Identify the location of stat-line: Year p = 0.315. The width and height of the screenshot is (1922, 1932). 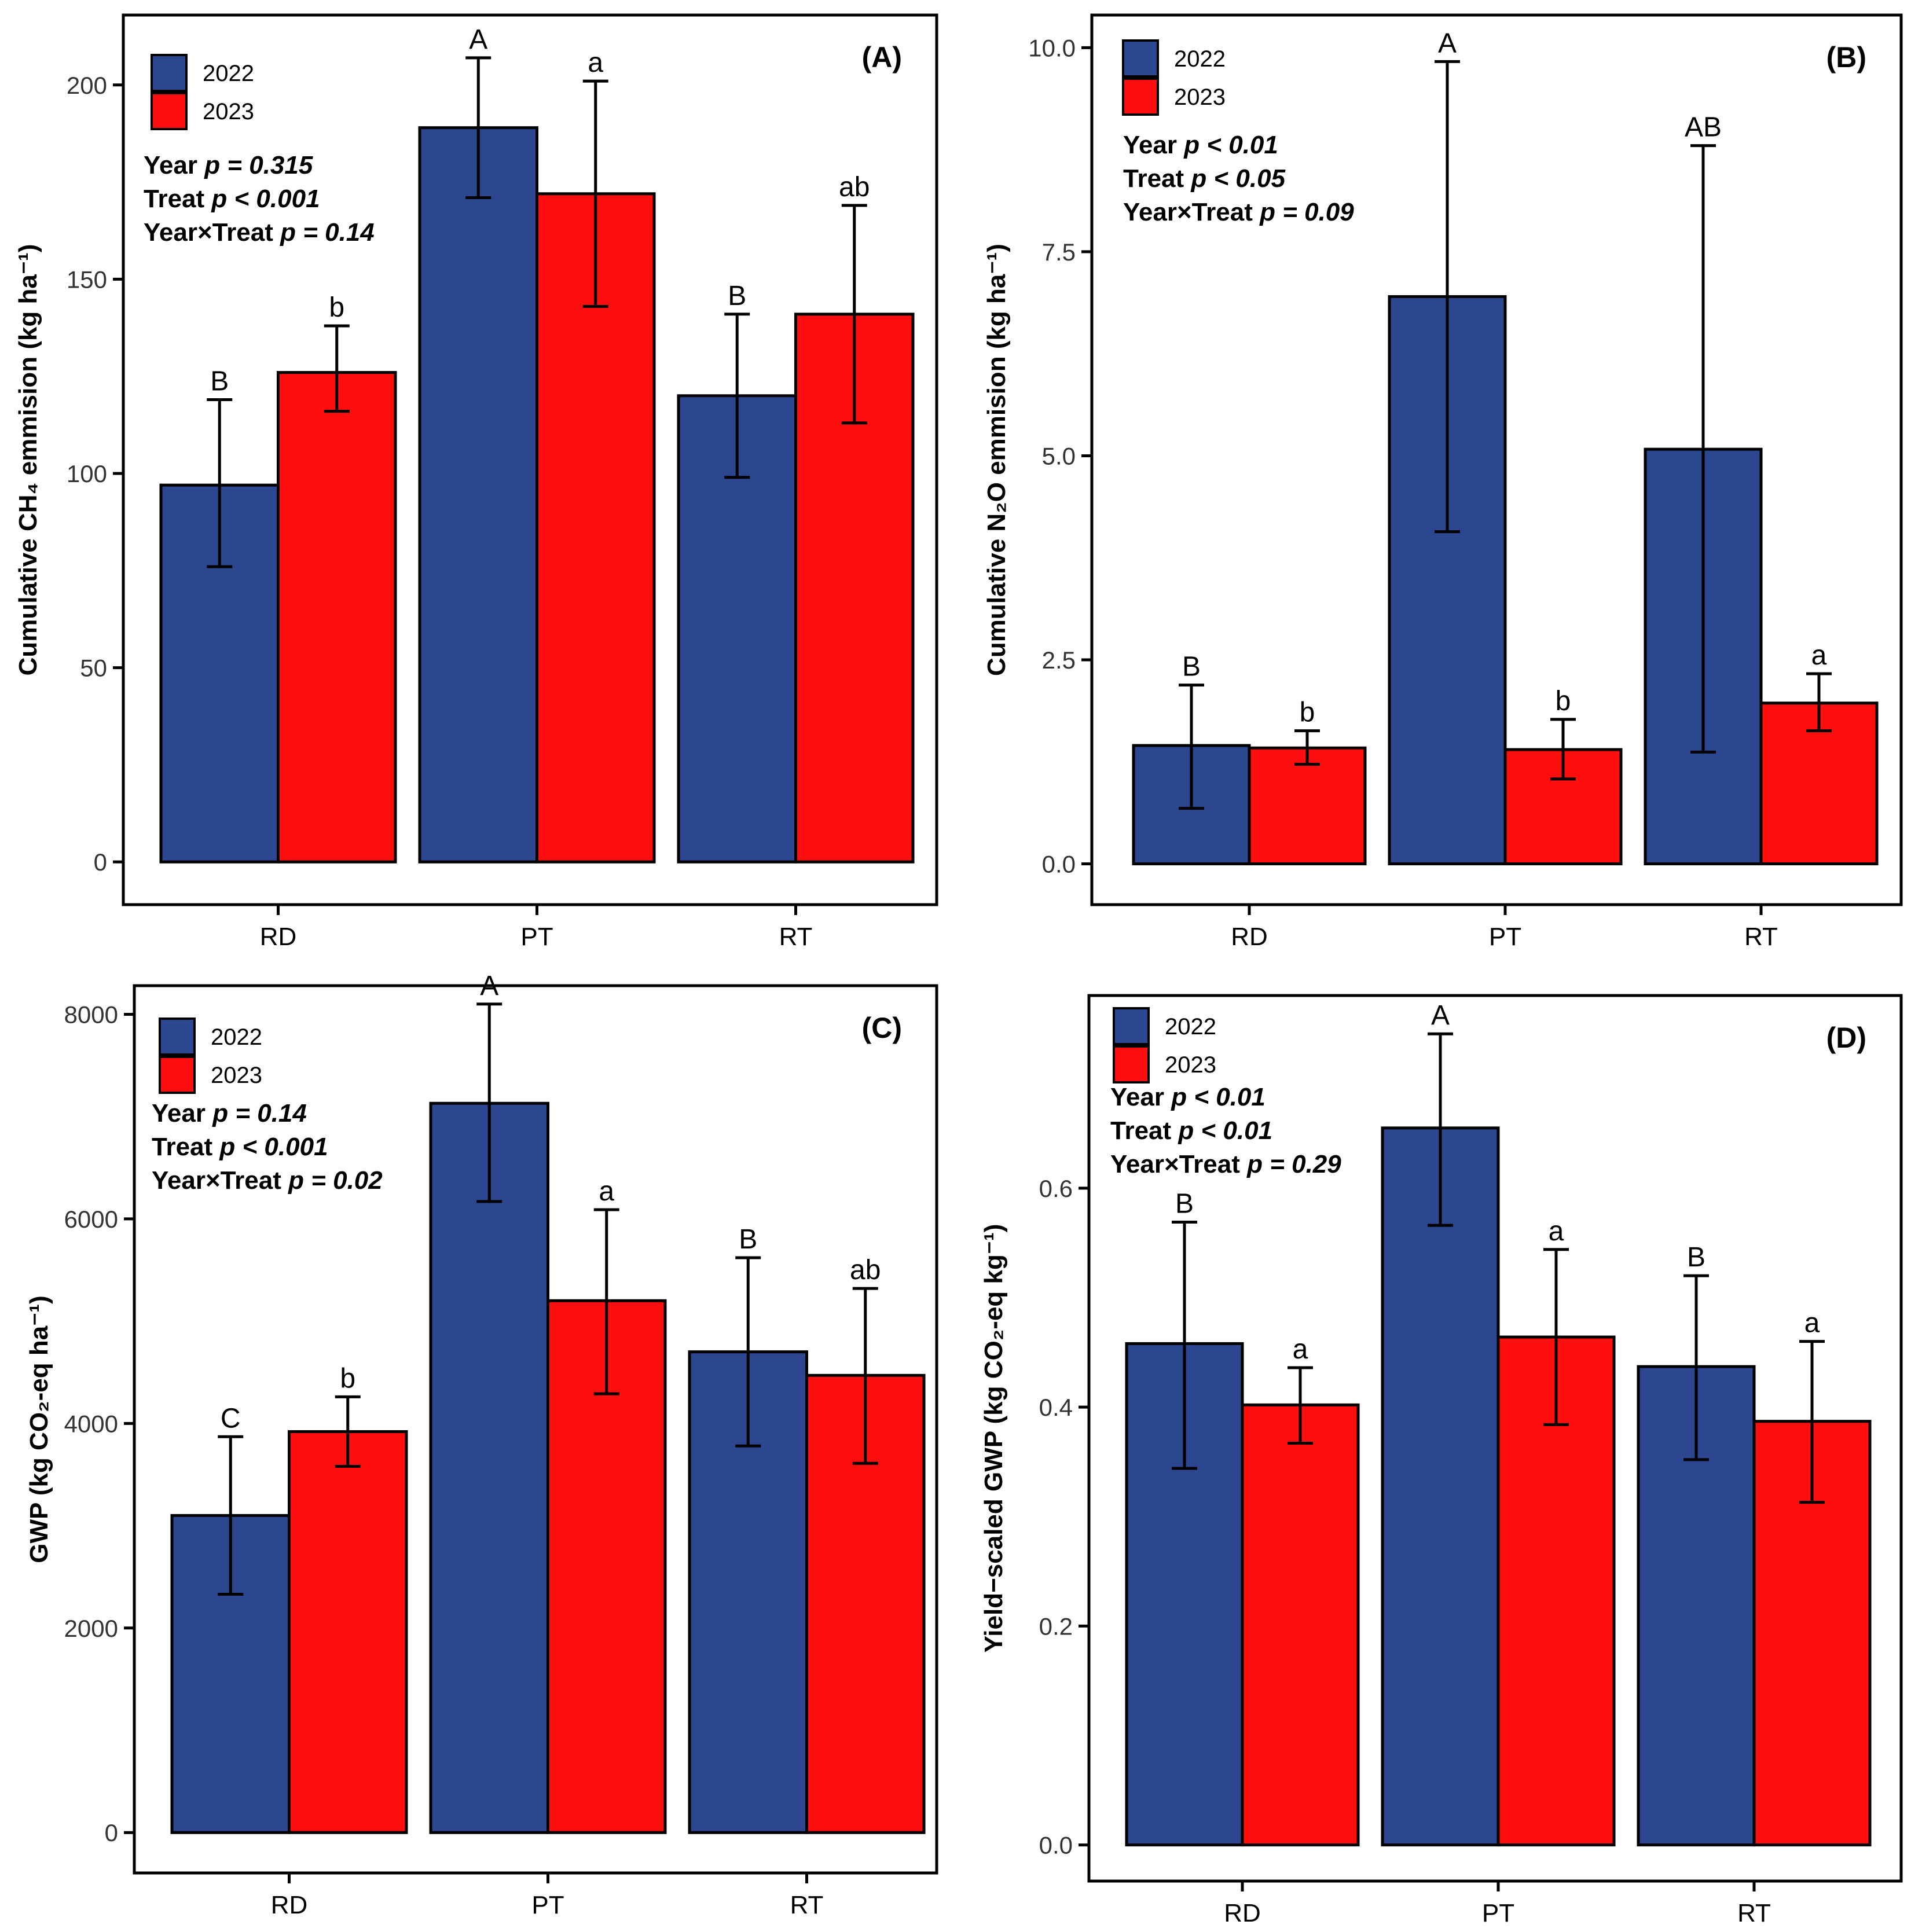
(229, 165).